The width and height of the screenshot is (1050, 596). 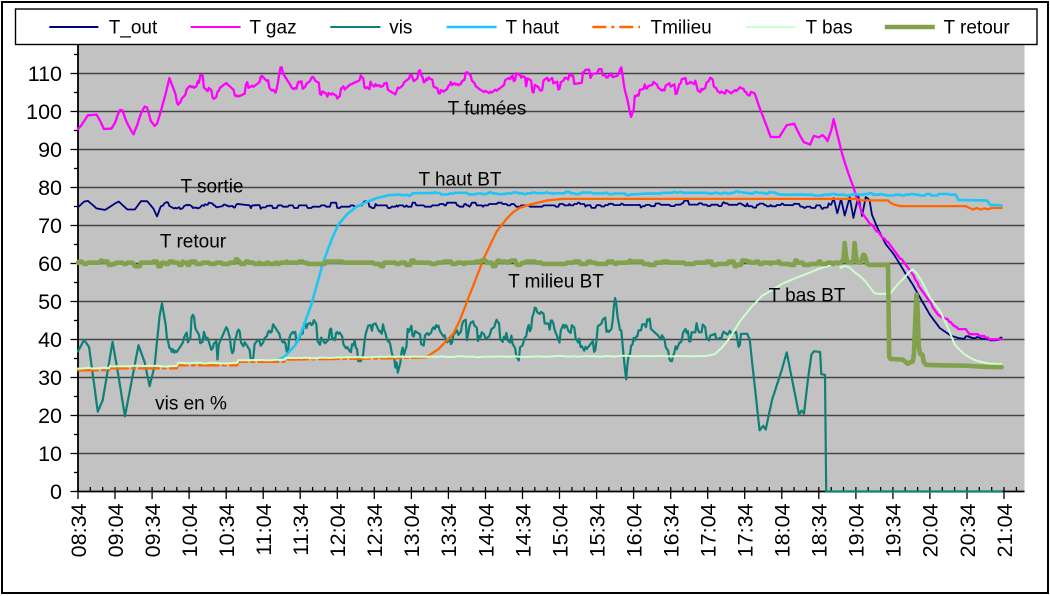 What do you see at coordinates (681, 28) in the screenshot?
I see `svg-text: Tmilieu` at bounding box center [681, 28].